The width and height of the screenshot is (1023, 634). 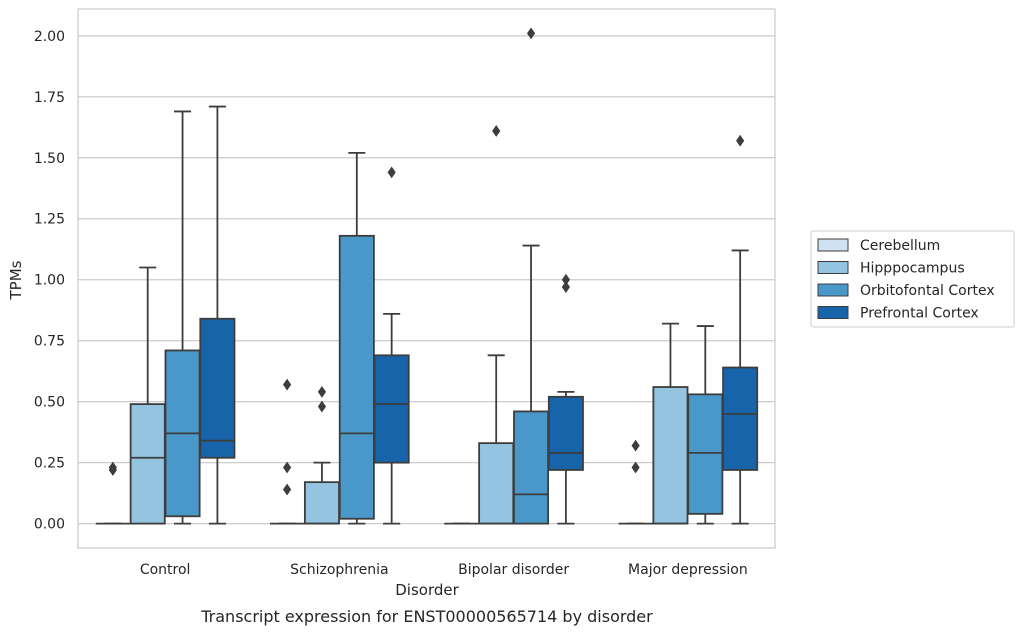 I want to click on y-tick-label: 0.75, so click(x=49, y=342).